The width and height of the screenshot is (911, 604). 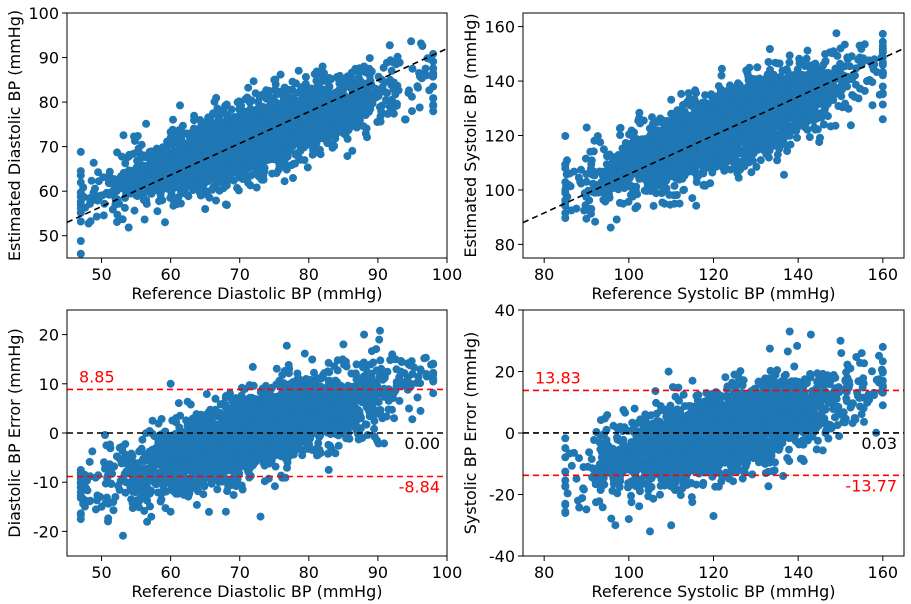 What do you see at coordinates (257, 293) in the screenshot?
I see `x-axis-label: Reference Diastolic BP (mmHg)` at bounding box center [257, 293].